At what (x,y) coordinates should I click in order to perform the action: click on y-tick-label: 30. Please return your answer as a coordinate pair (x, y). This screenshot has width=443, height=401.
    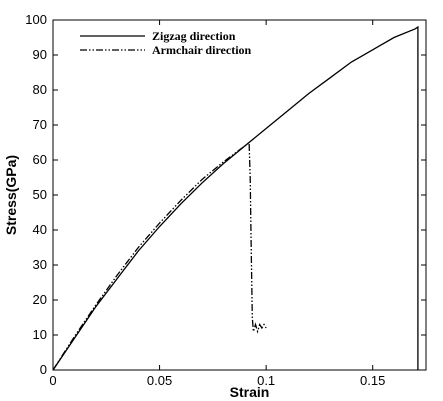
    Looking at the image, I should click on (40, 264).